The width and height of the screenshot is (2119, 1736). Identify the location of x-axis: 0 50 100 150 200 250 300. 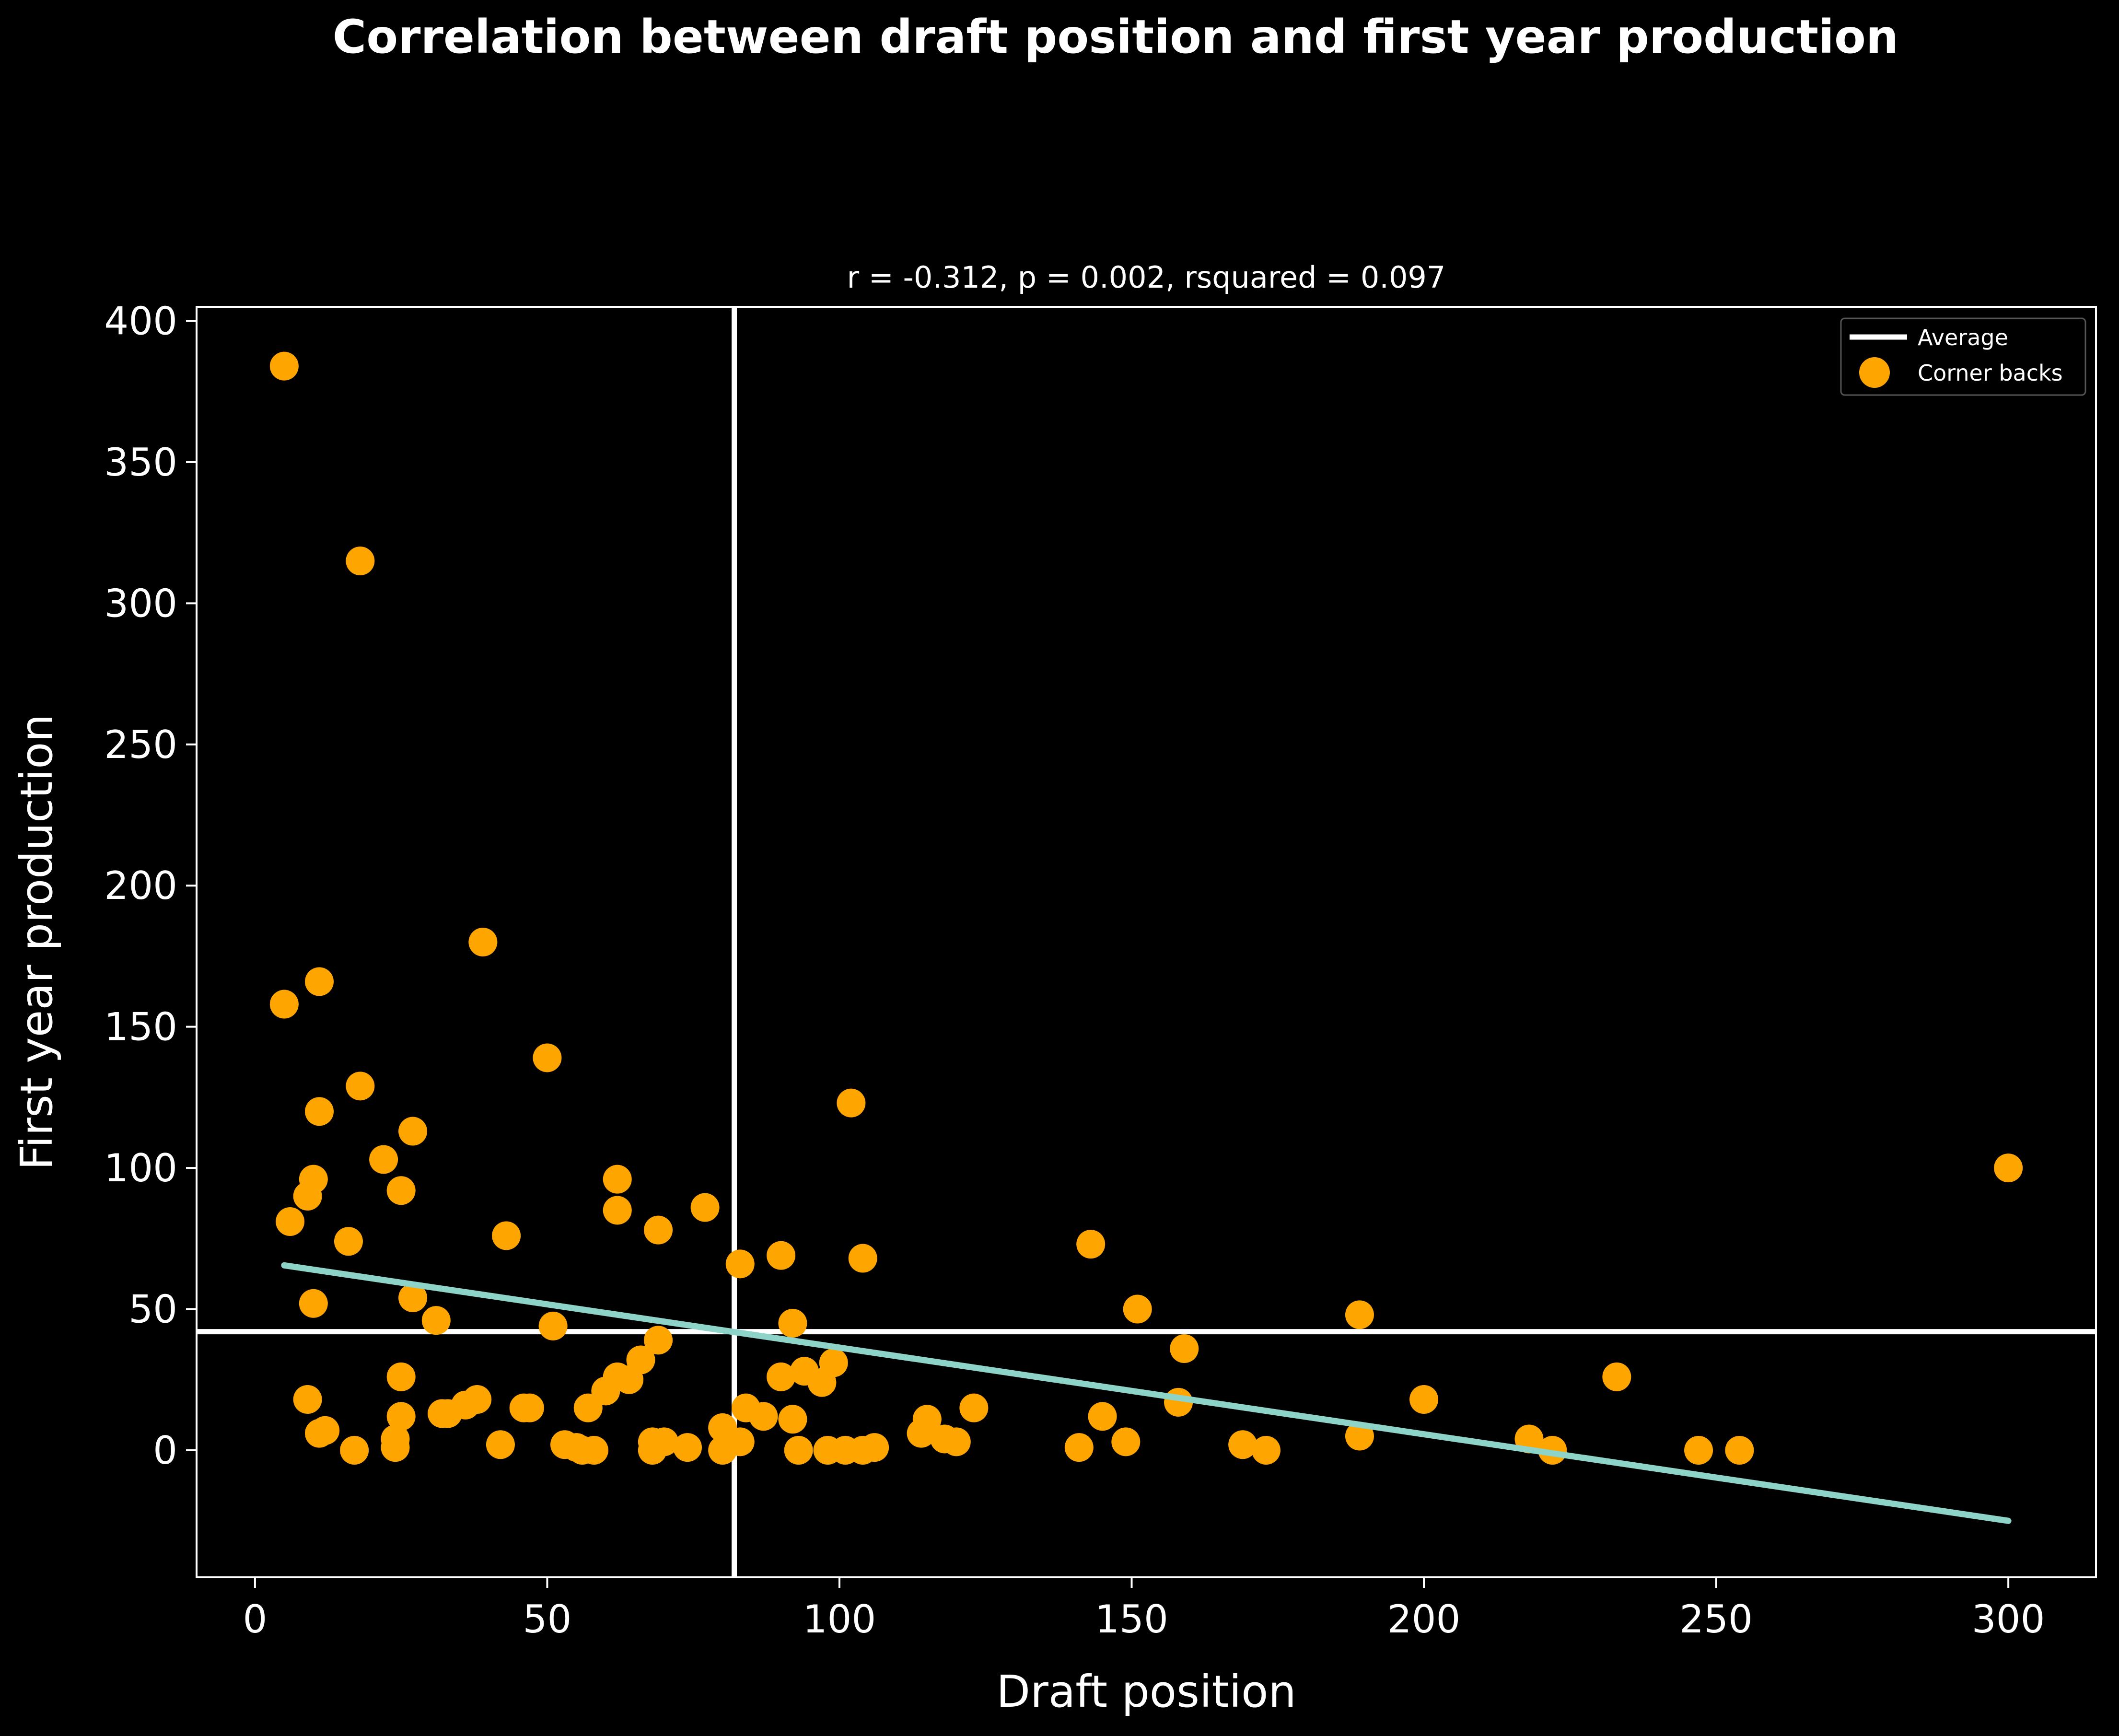
(1144, 1609).